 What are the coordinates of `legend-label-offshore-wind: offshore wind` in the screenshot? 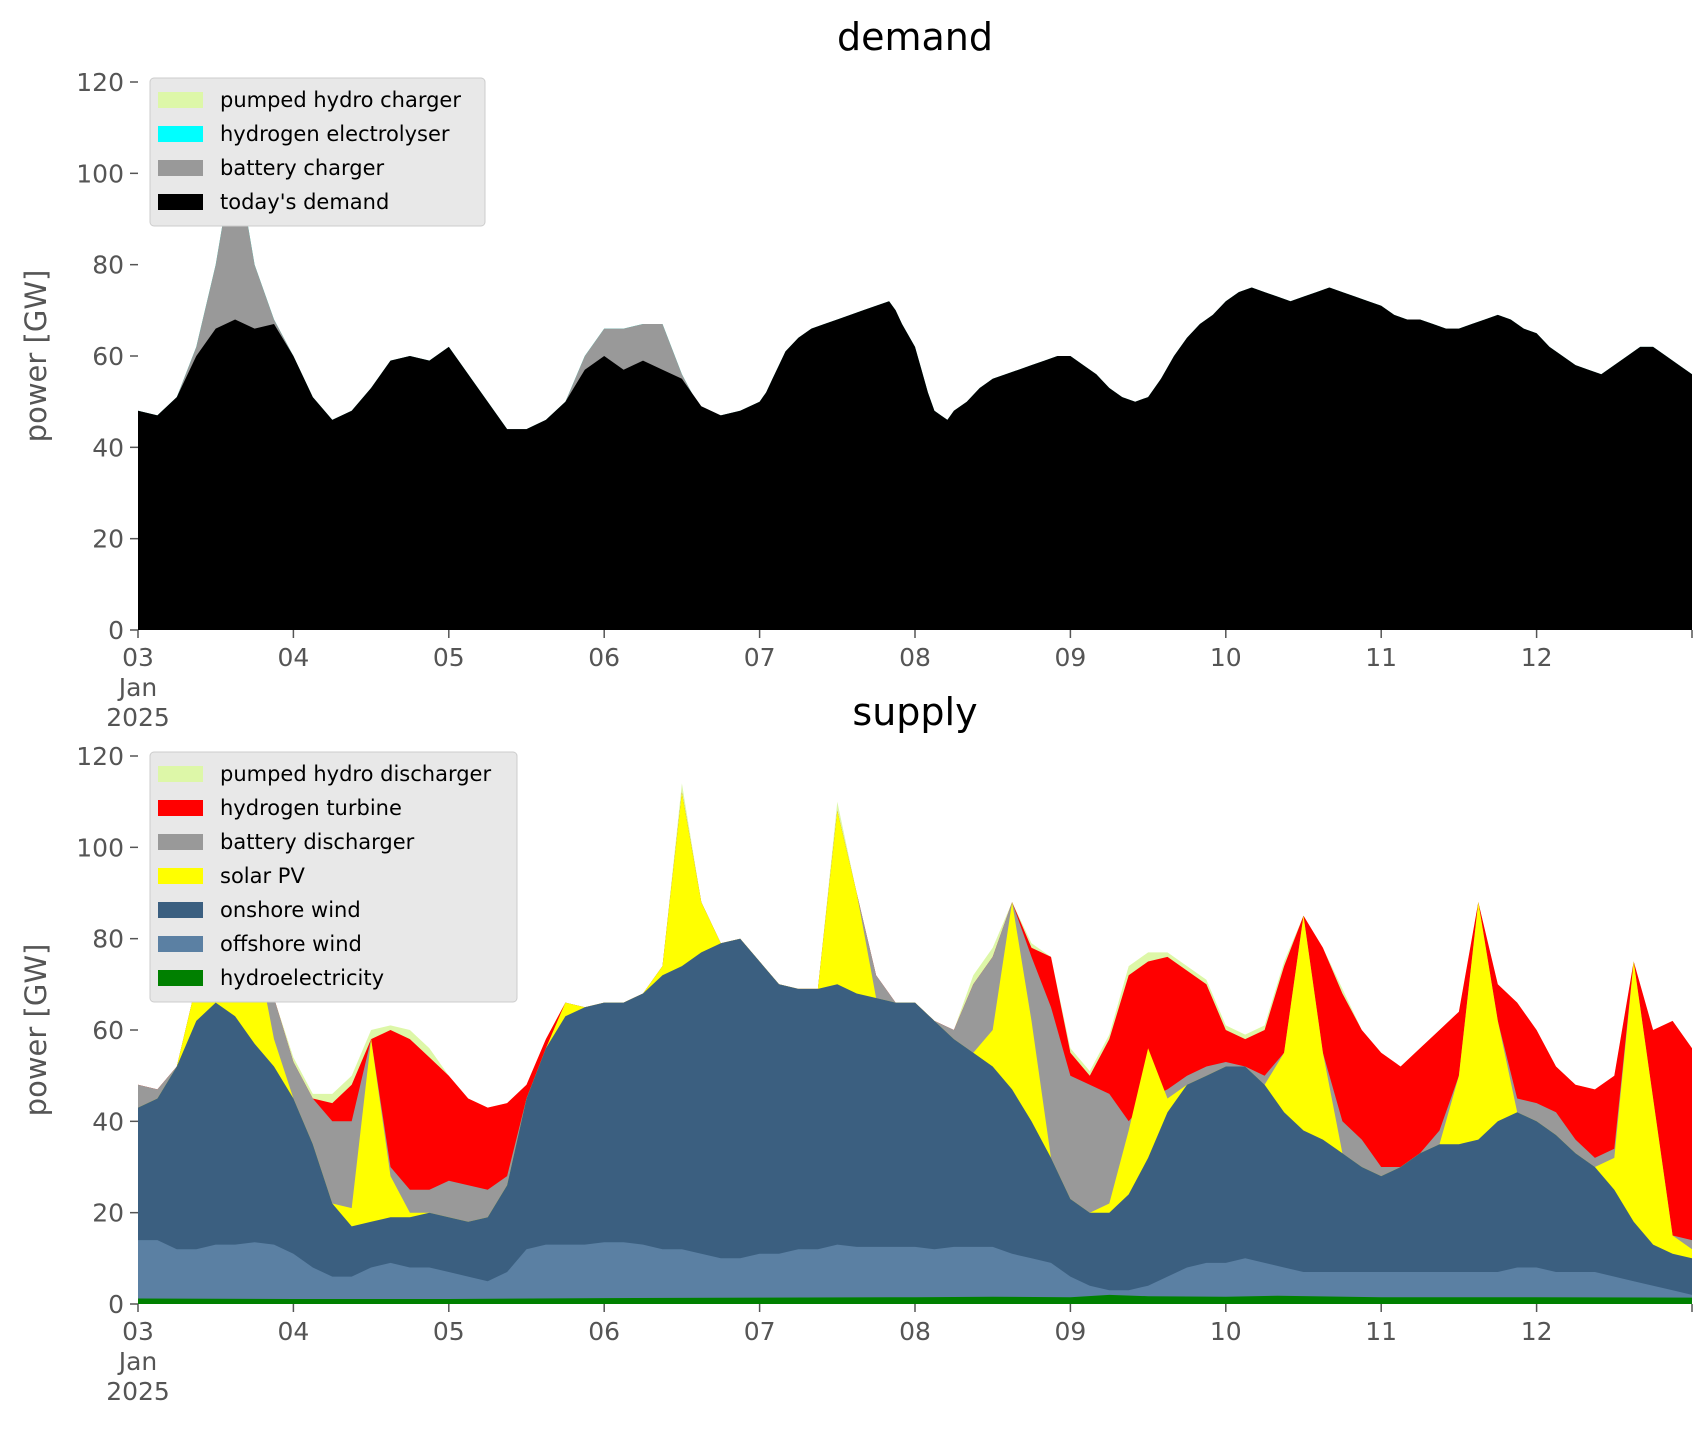 It's located at (291, 944).